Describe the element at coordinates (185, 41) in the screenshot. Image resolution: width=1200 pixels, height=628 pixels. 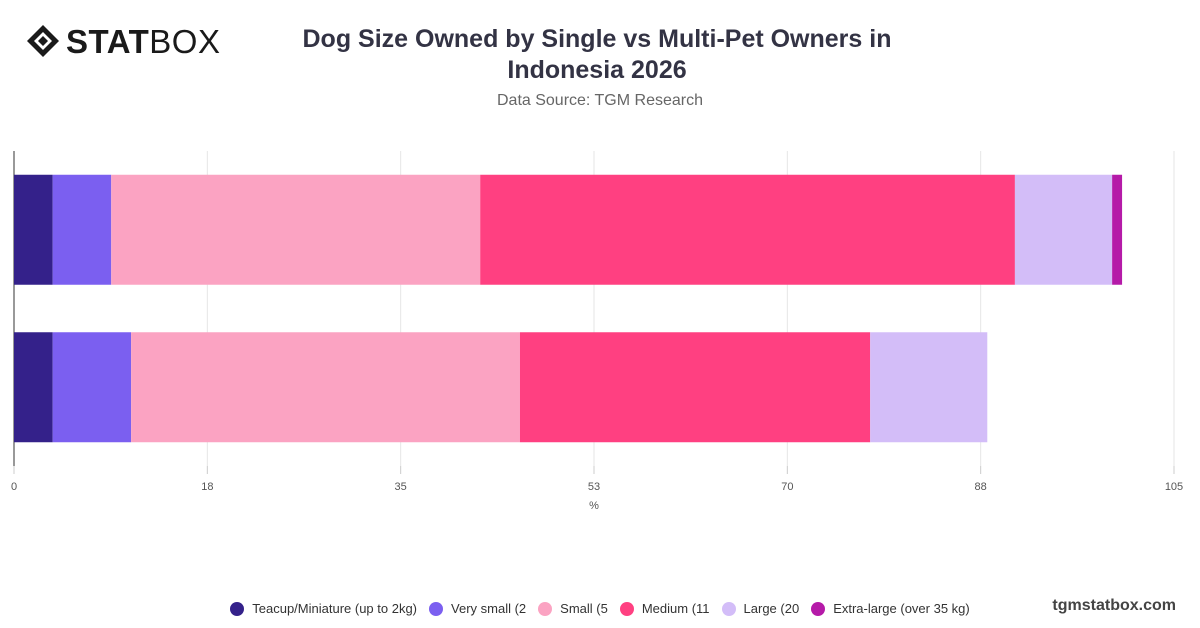
I see `logo-wordmark-light: BOX` at that location.